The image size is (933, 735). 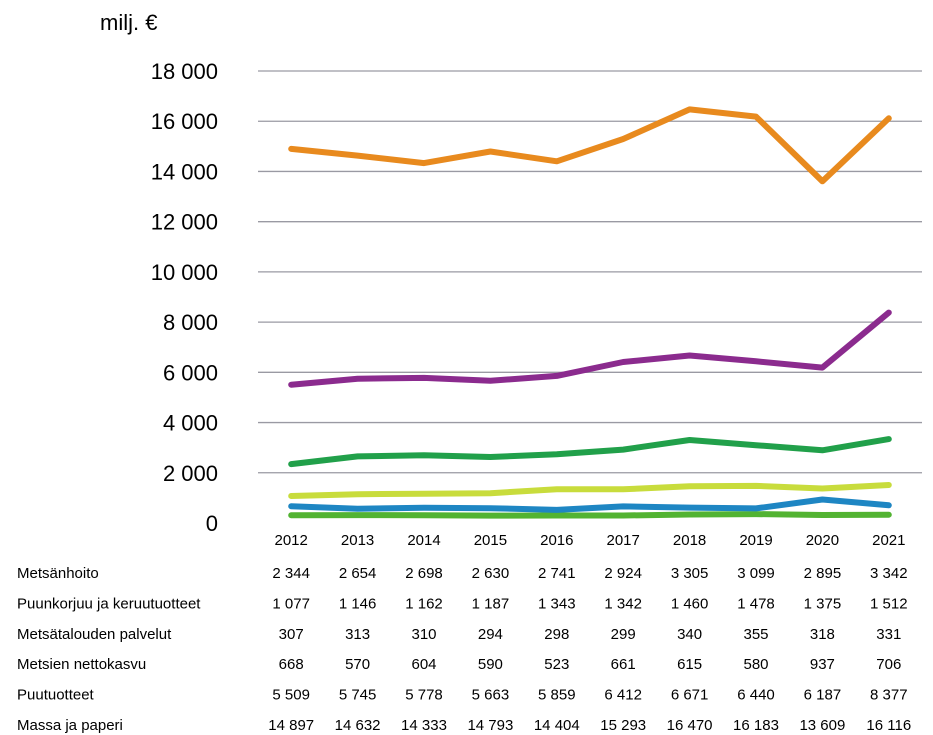 What do you see at coordinates (690, 695) in the screenshot?
I see `data-label: 6 671` at bounding box center [690, 695].